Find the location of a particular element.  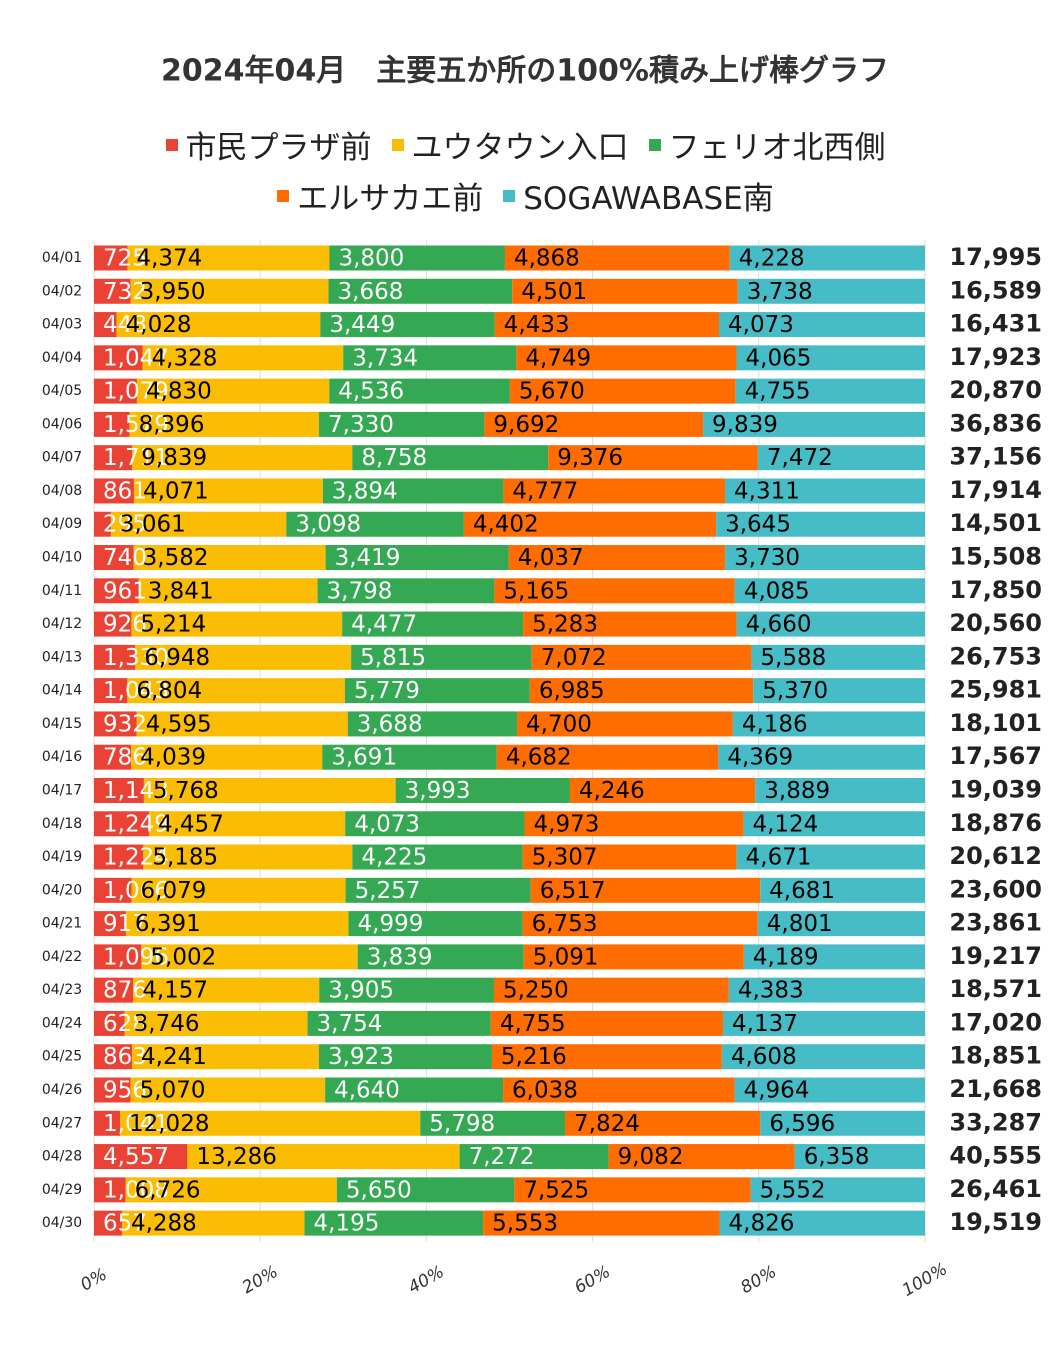

y-tick-label: 04/01 is located at coordinates (62, 258).